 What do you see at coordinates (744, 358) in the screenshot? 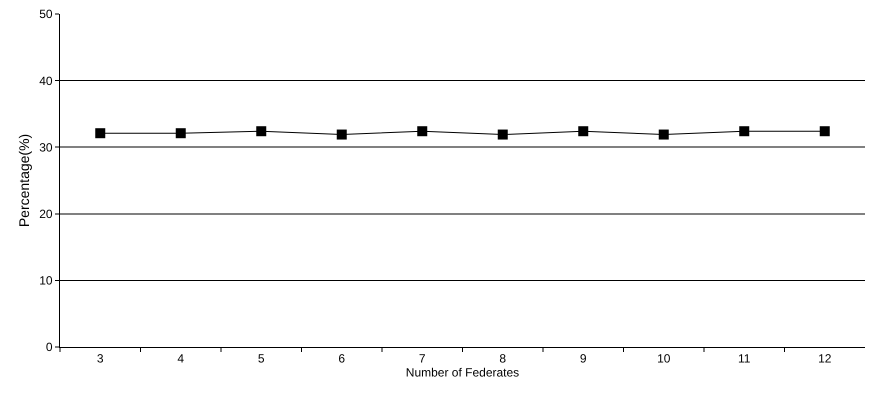
I see `x-tick-label: 11` at bounding box center [744, 358].